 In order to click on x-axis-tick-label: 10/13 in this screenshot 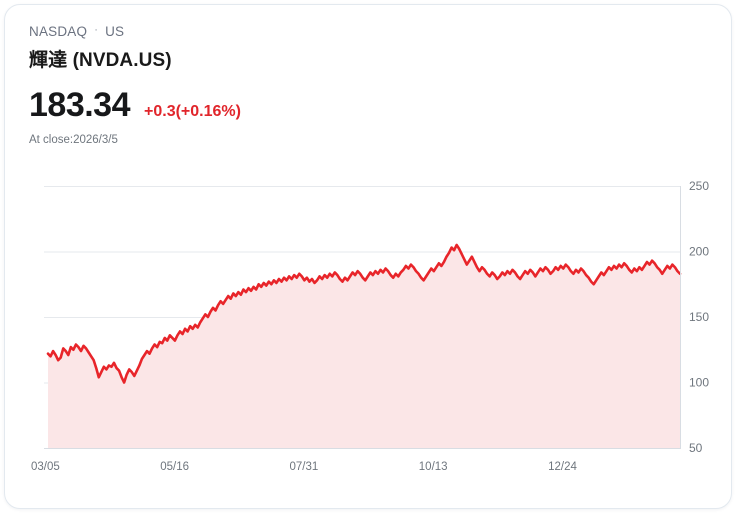, I will do `click(433, 467)`.